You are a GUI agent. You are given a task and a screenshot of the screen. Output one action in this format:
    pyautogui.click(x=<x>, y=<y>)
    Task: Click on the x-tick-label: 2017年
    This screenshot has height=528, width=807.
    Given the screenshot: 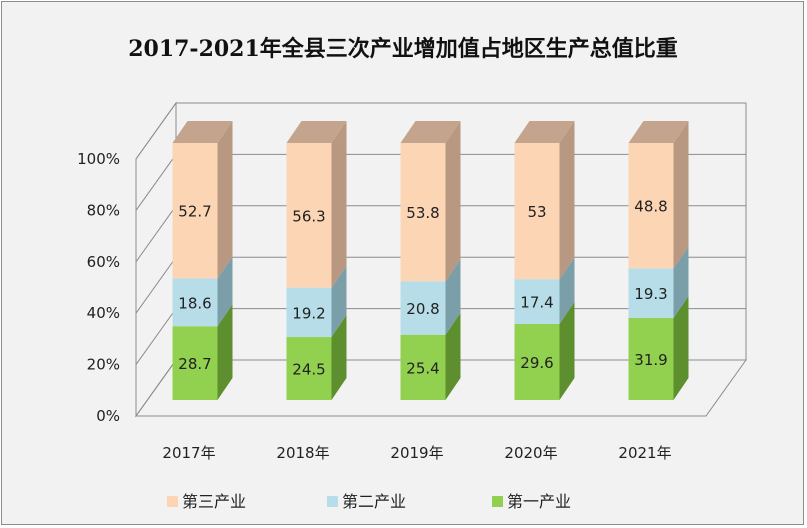 What is the action you would take?
    pyautogui.click(x=188, y=453)
    